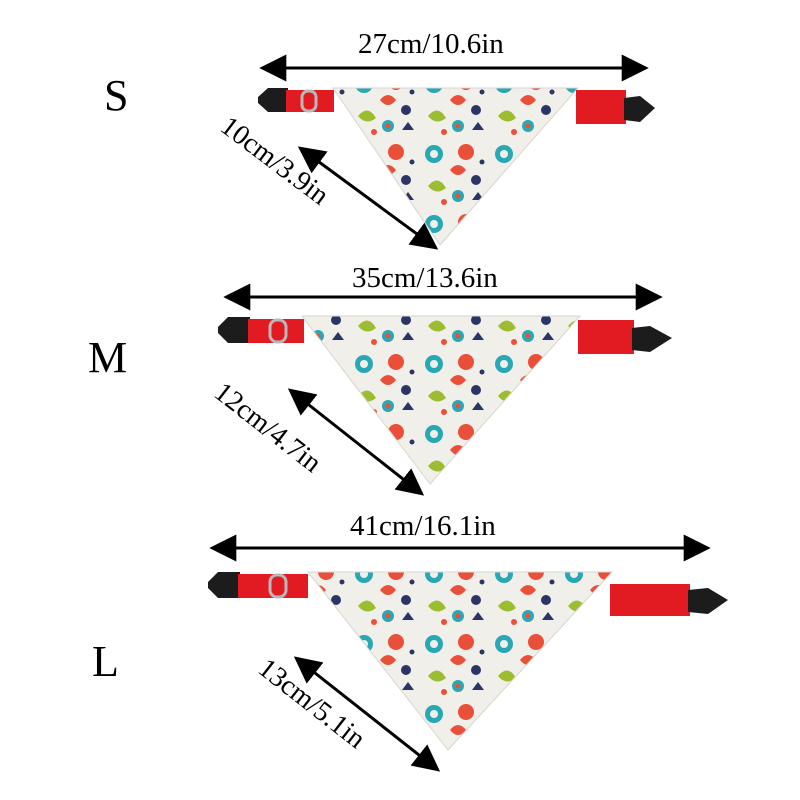 This screenshot has height=800, width=800. Describe the element at coordinates (431, 44) in the screenshot. I see `width-label-s: 27cm/10.6in` at that location.